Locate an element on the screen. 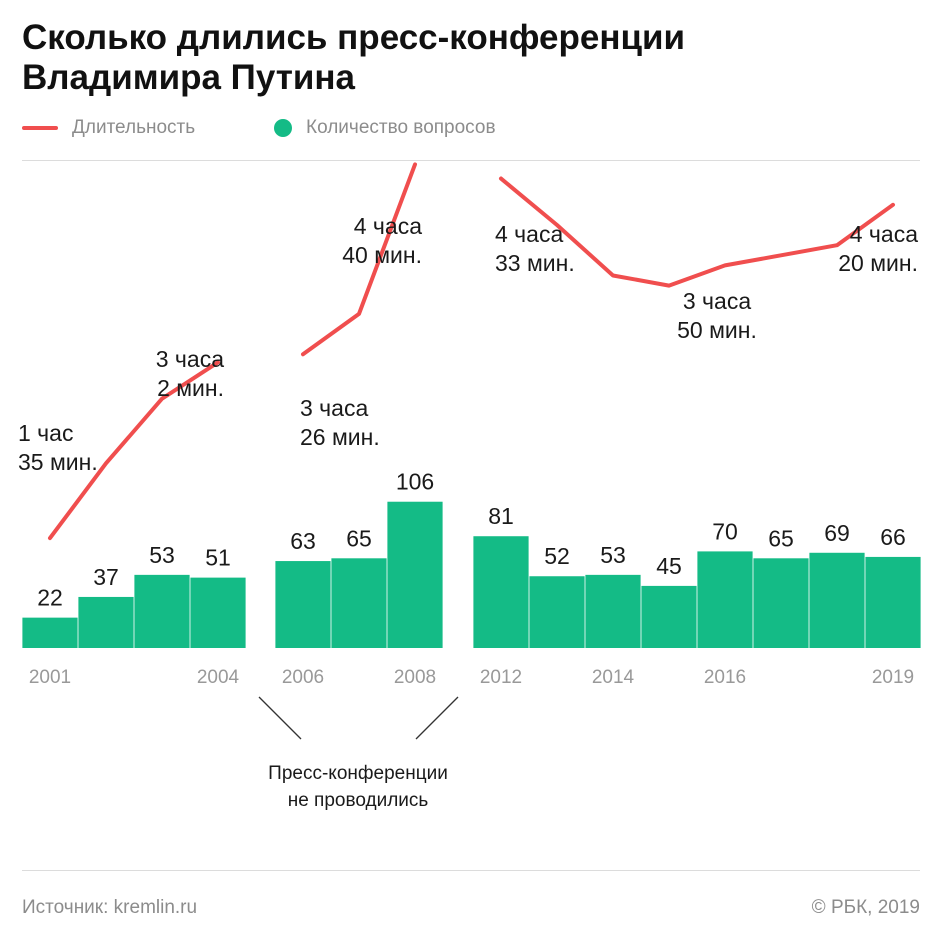 The image size is (945, 945). duration-label-2019: 4 часа 20 мин. is located at coordinates (878, 248).